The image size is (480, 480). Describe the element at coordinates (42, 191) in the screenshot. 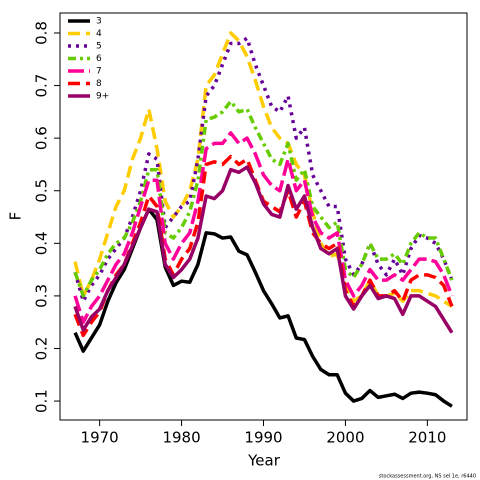

I see `y-tick-label: 0.5` at that location.